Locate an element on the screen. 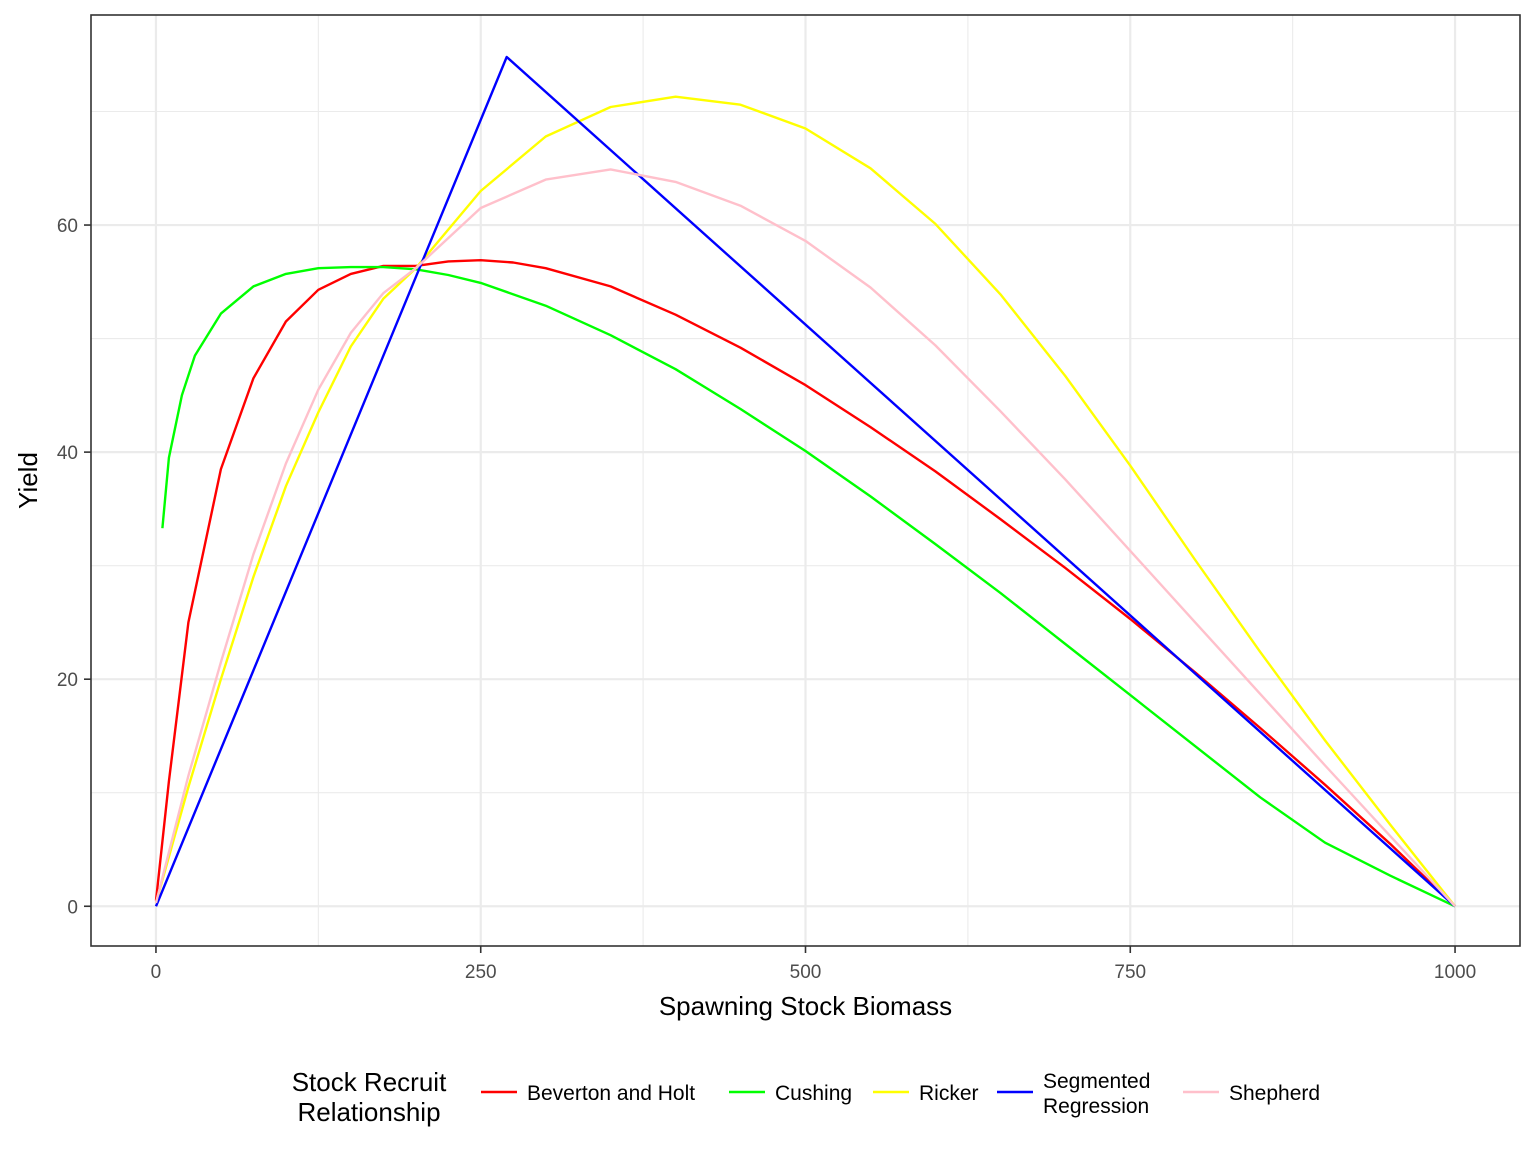 Image resolution: width=1536 pixels, height=1152 pixels. x-tick-label: 0 is located at coordinates (156, 972).